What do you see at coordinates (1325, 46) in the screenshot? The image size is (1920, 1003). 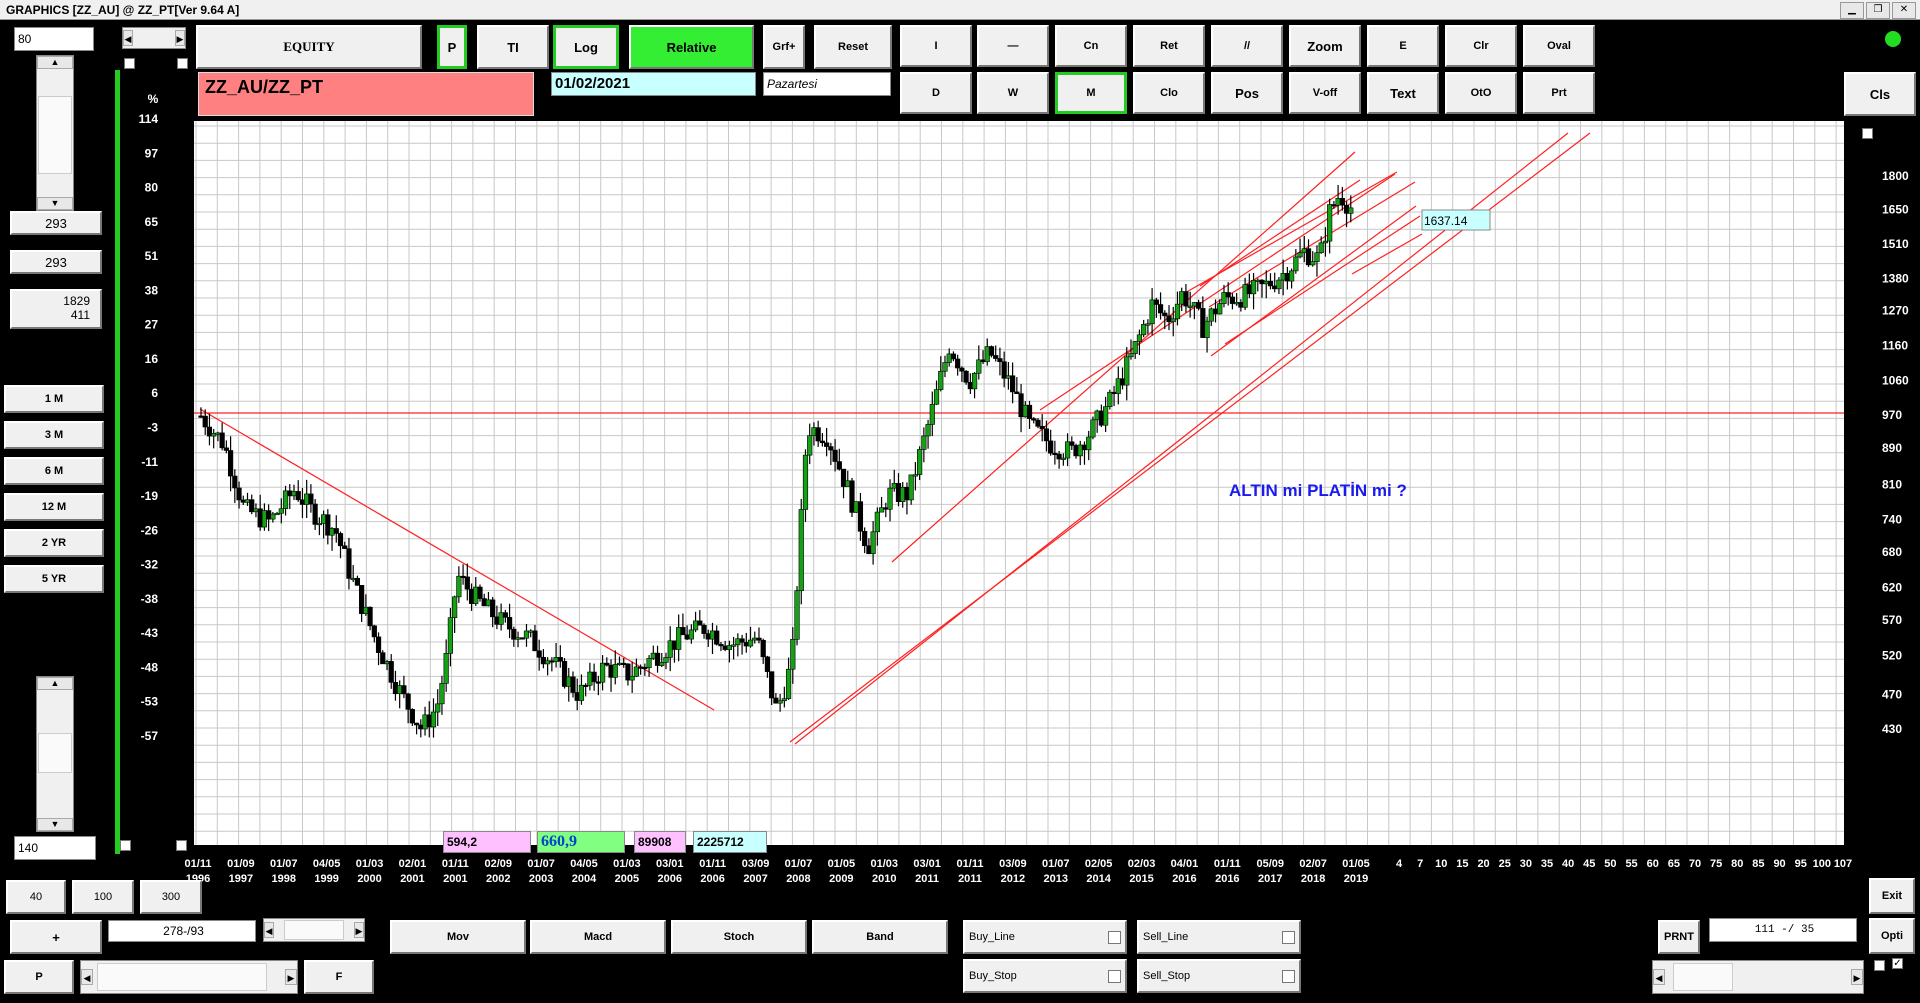 I see `tool-row1-button-5: Zoom` at bounding box center [1325, 46].